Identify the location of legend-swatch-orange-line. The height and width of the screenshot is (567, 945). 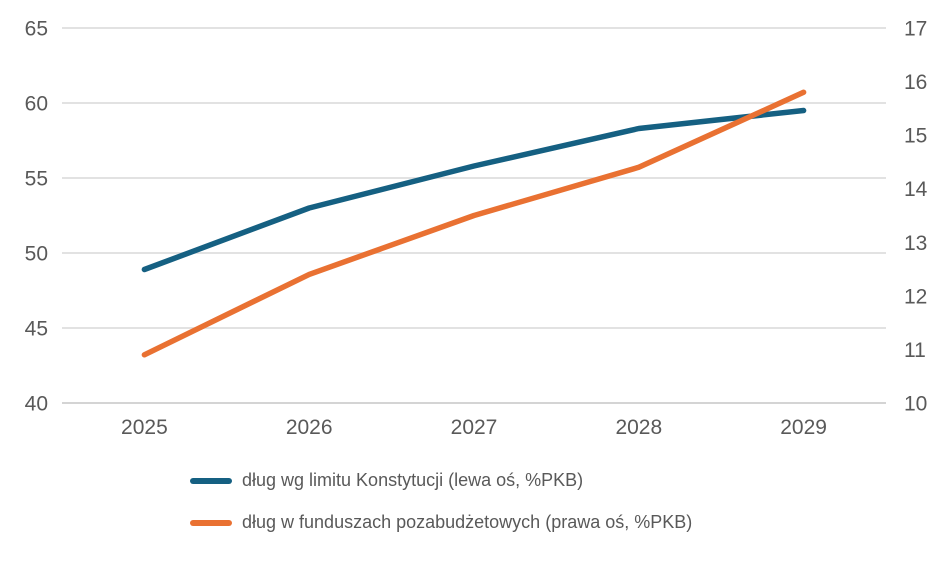
(211, 522).